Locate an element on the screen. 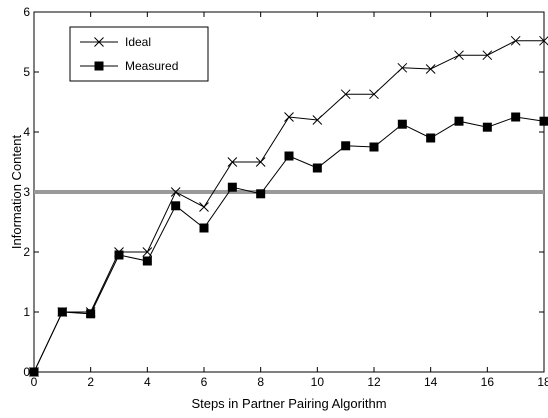 This screenshot has height=418, width=548. y-tick-label: 1 is located at coordinates (26, 312).